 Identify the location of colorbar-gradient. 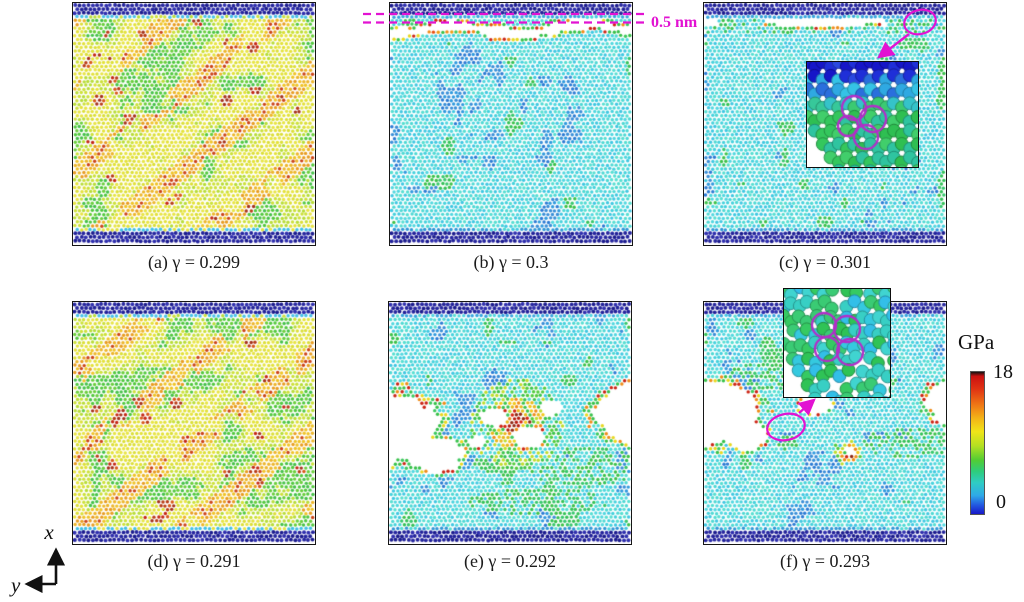
(977, 443).